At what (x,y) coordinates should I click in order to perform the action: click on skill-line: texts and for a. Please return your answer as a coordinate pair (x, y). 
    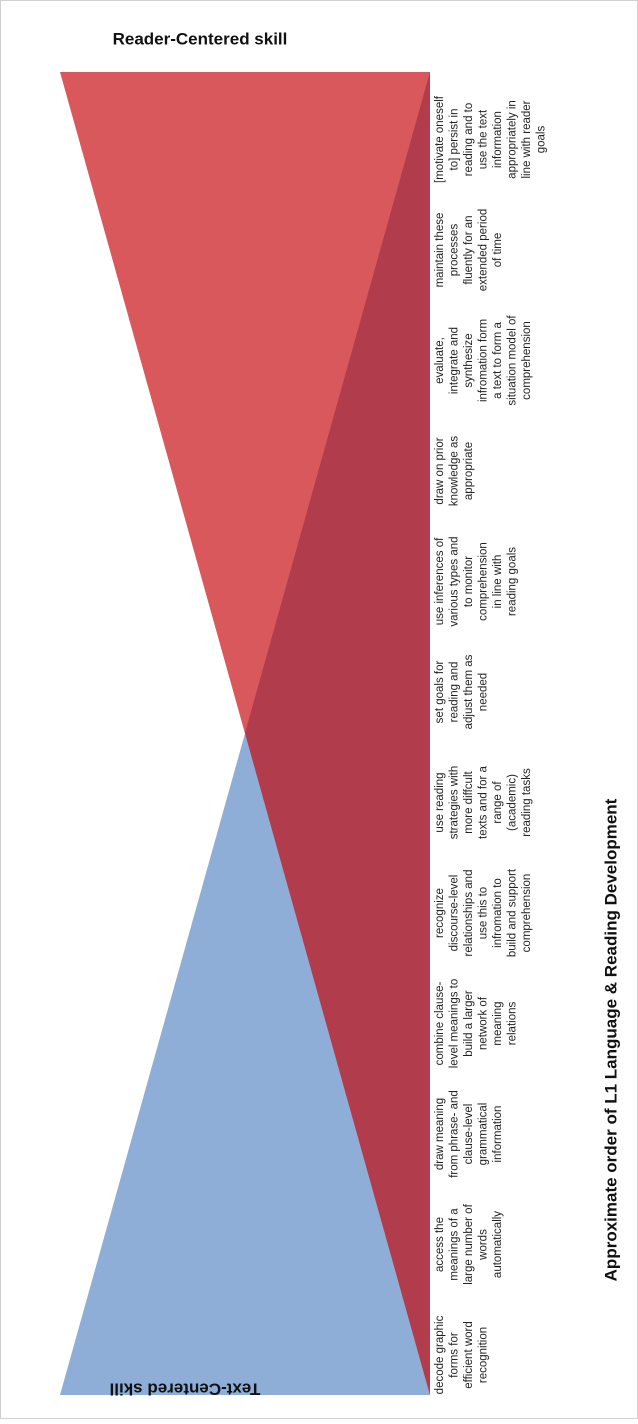
    Looking at the image, I should click on (484, 801).